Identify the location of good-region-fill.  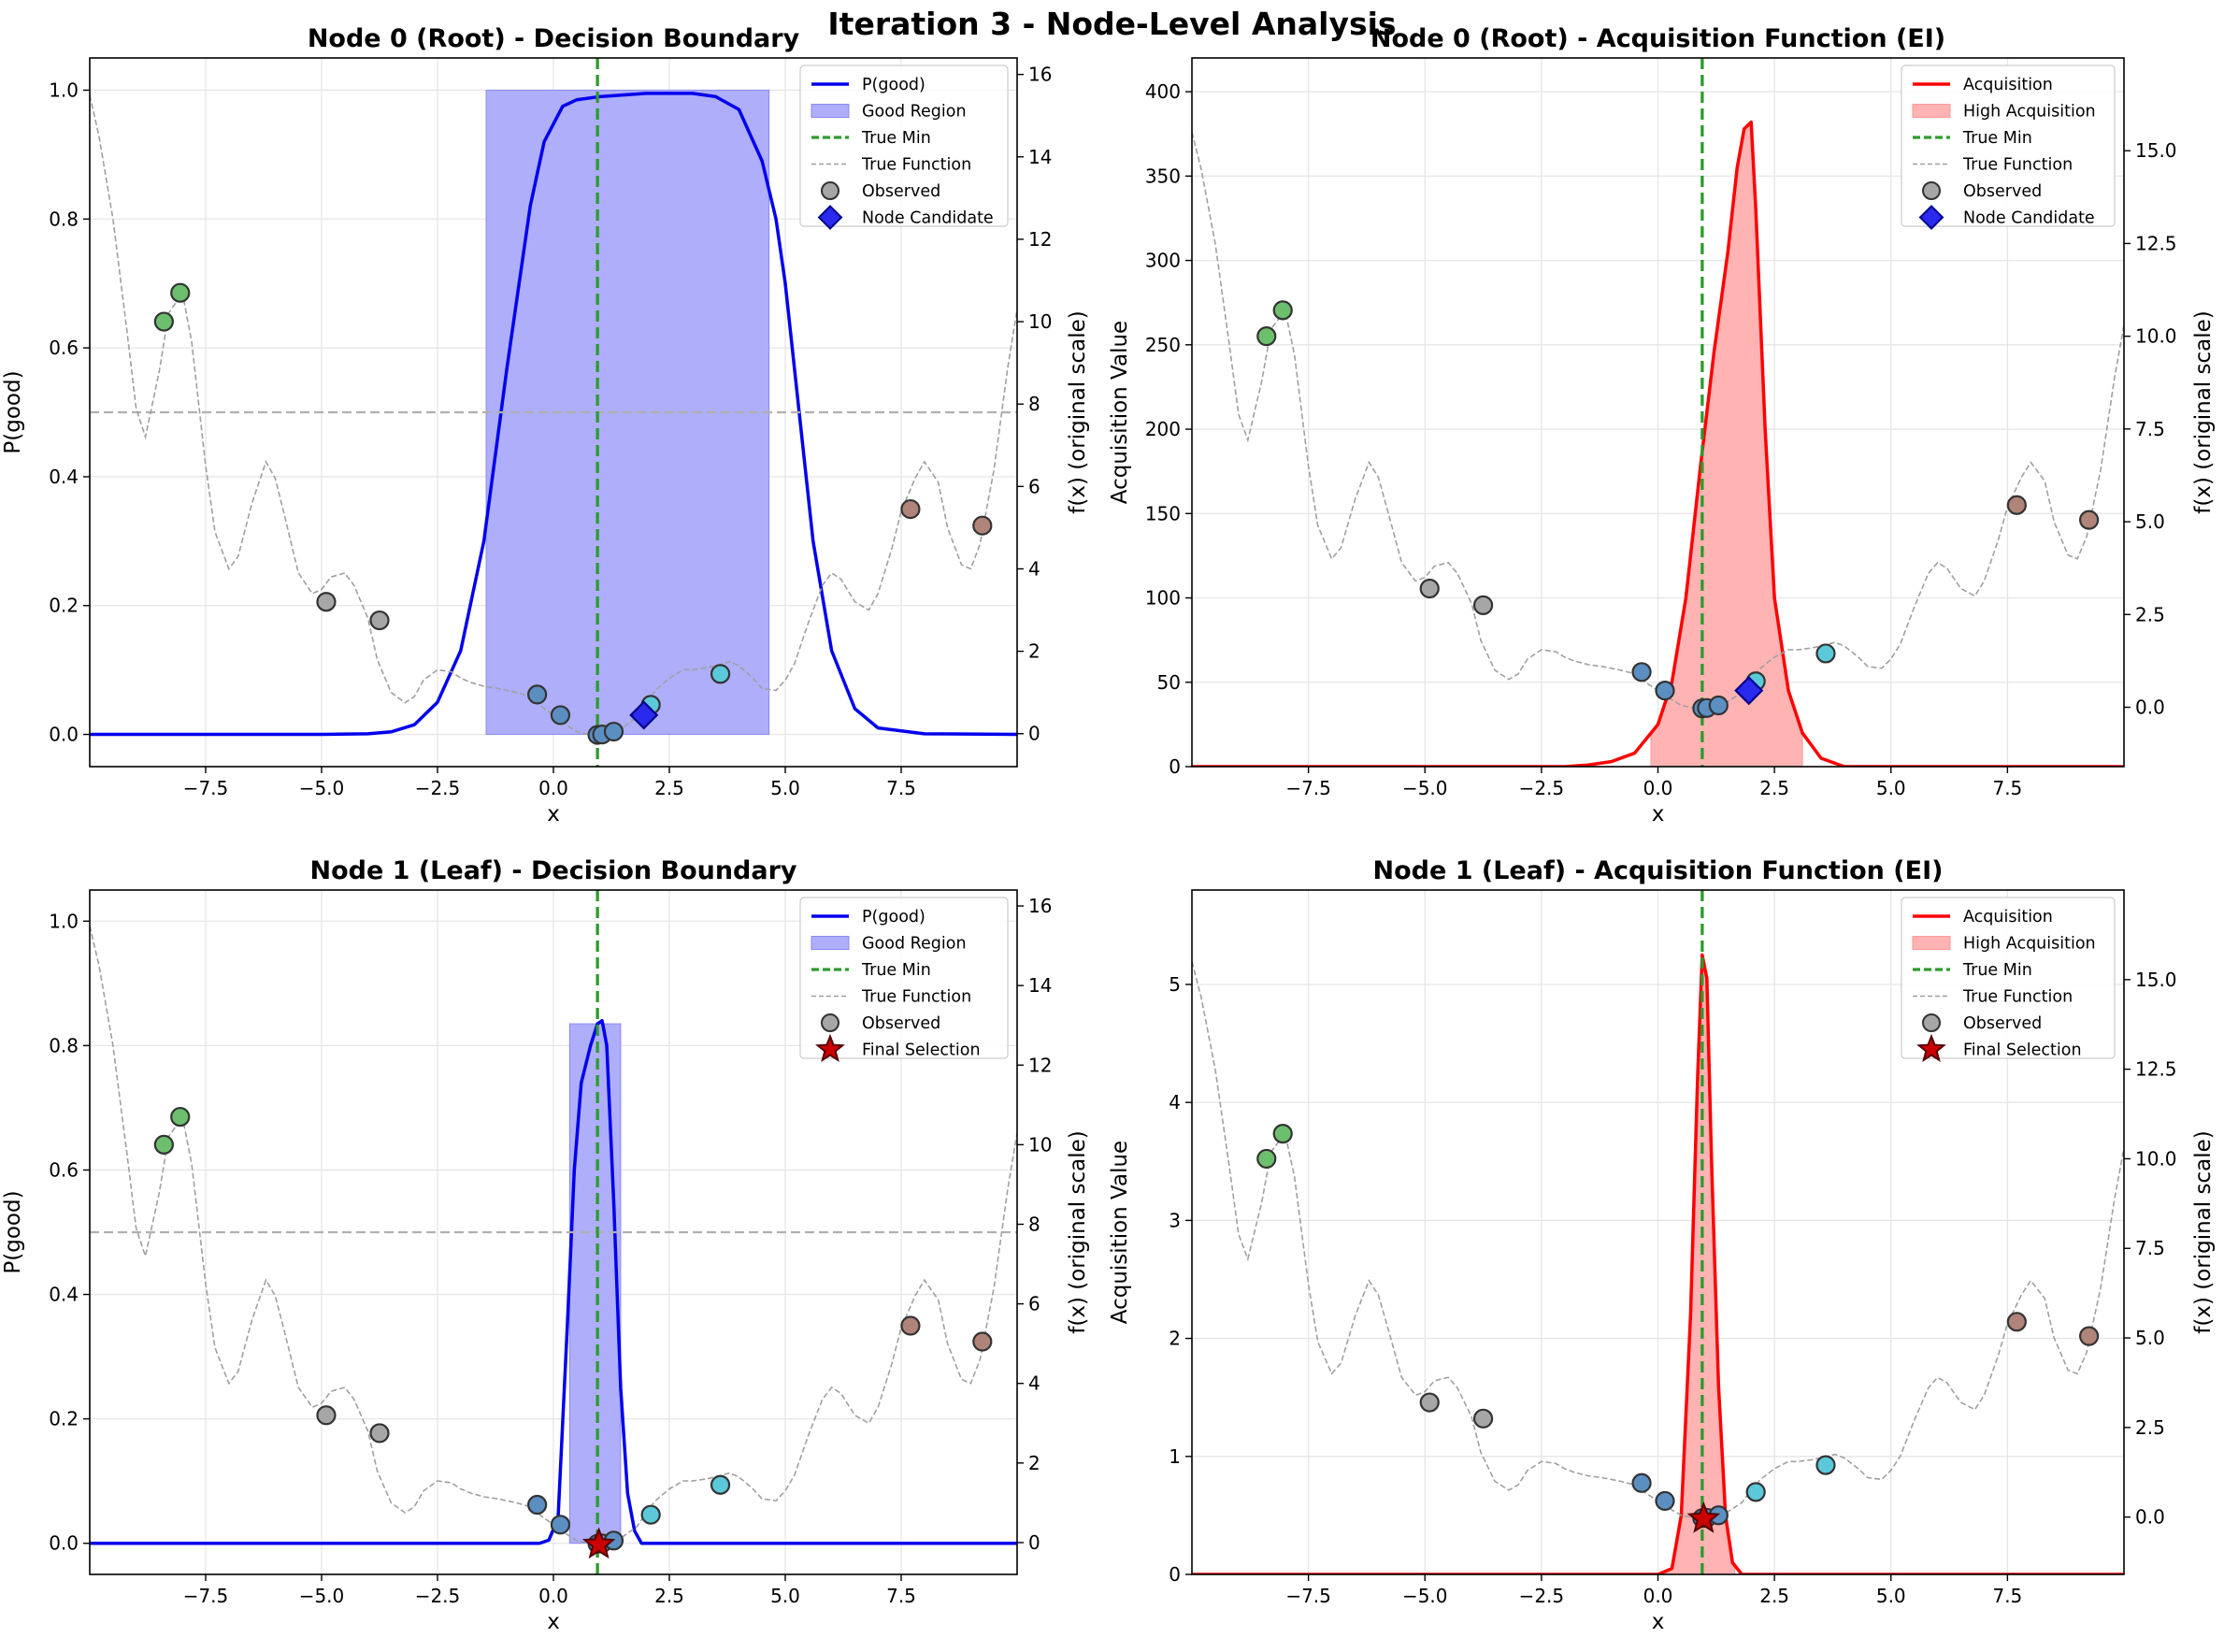
(595, 1283).